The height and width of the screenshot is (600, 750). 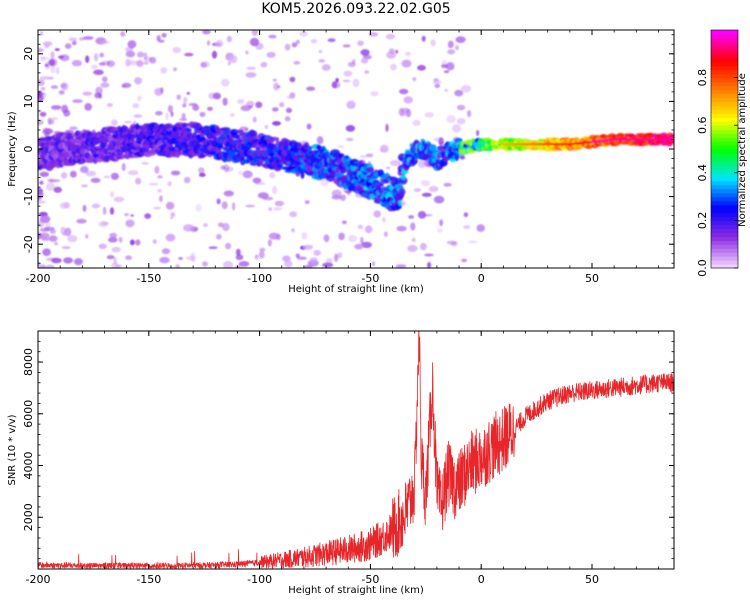 What do you see at coordinates (370, 579) in the screenshot?
I see `x-tick-label: -50` at bounding box center [370, 579].